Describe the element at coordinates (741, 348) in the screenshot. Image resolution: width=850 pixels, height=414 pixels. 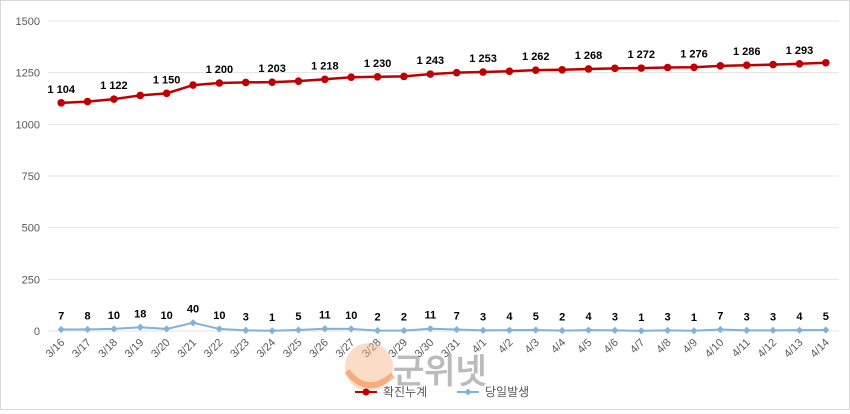
I see `x-tick-label: 4/11` at that location.